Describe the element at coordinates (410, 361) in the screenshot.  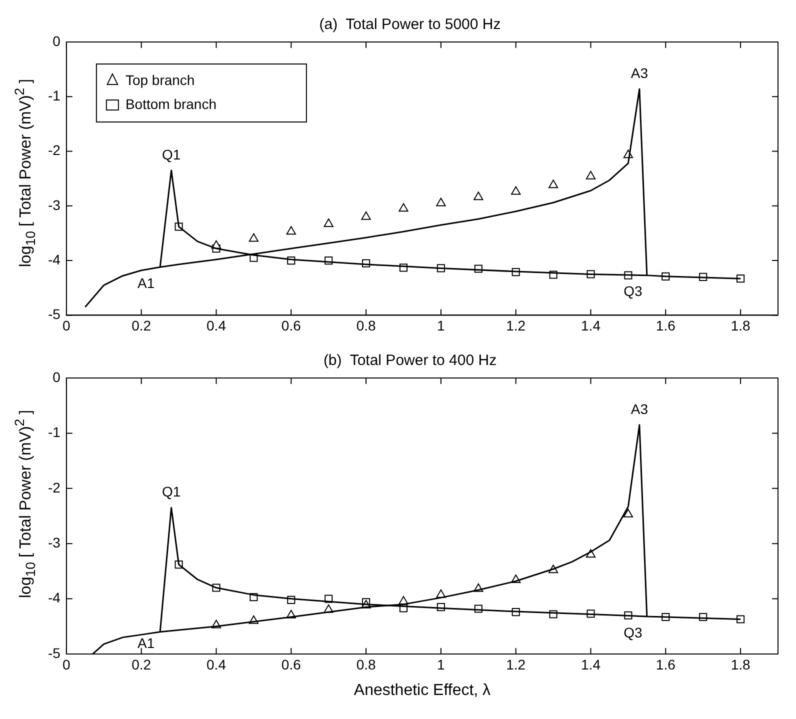
I see `chart-title: (b) Total Power to 400 Hz` at that location.